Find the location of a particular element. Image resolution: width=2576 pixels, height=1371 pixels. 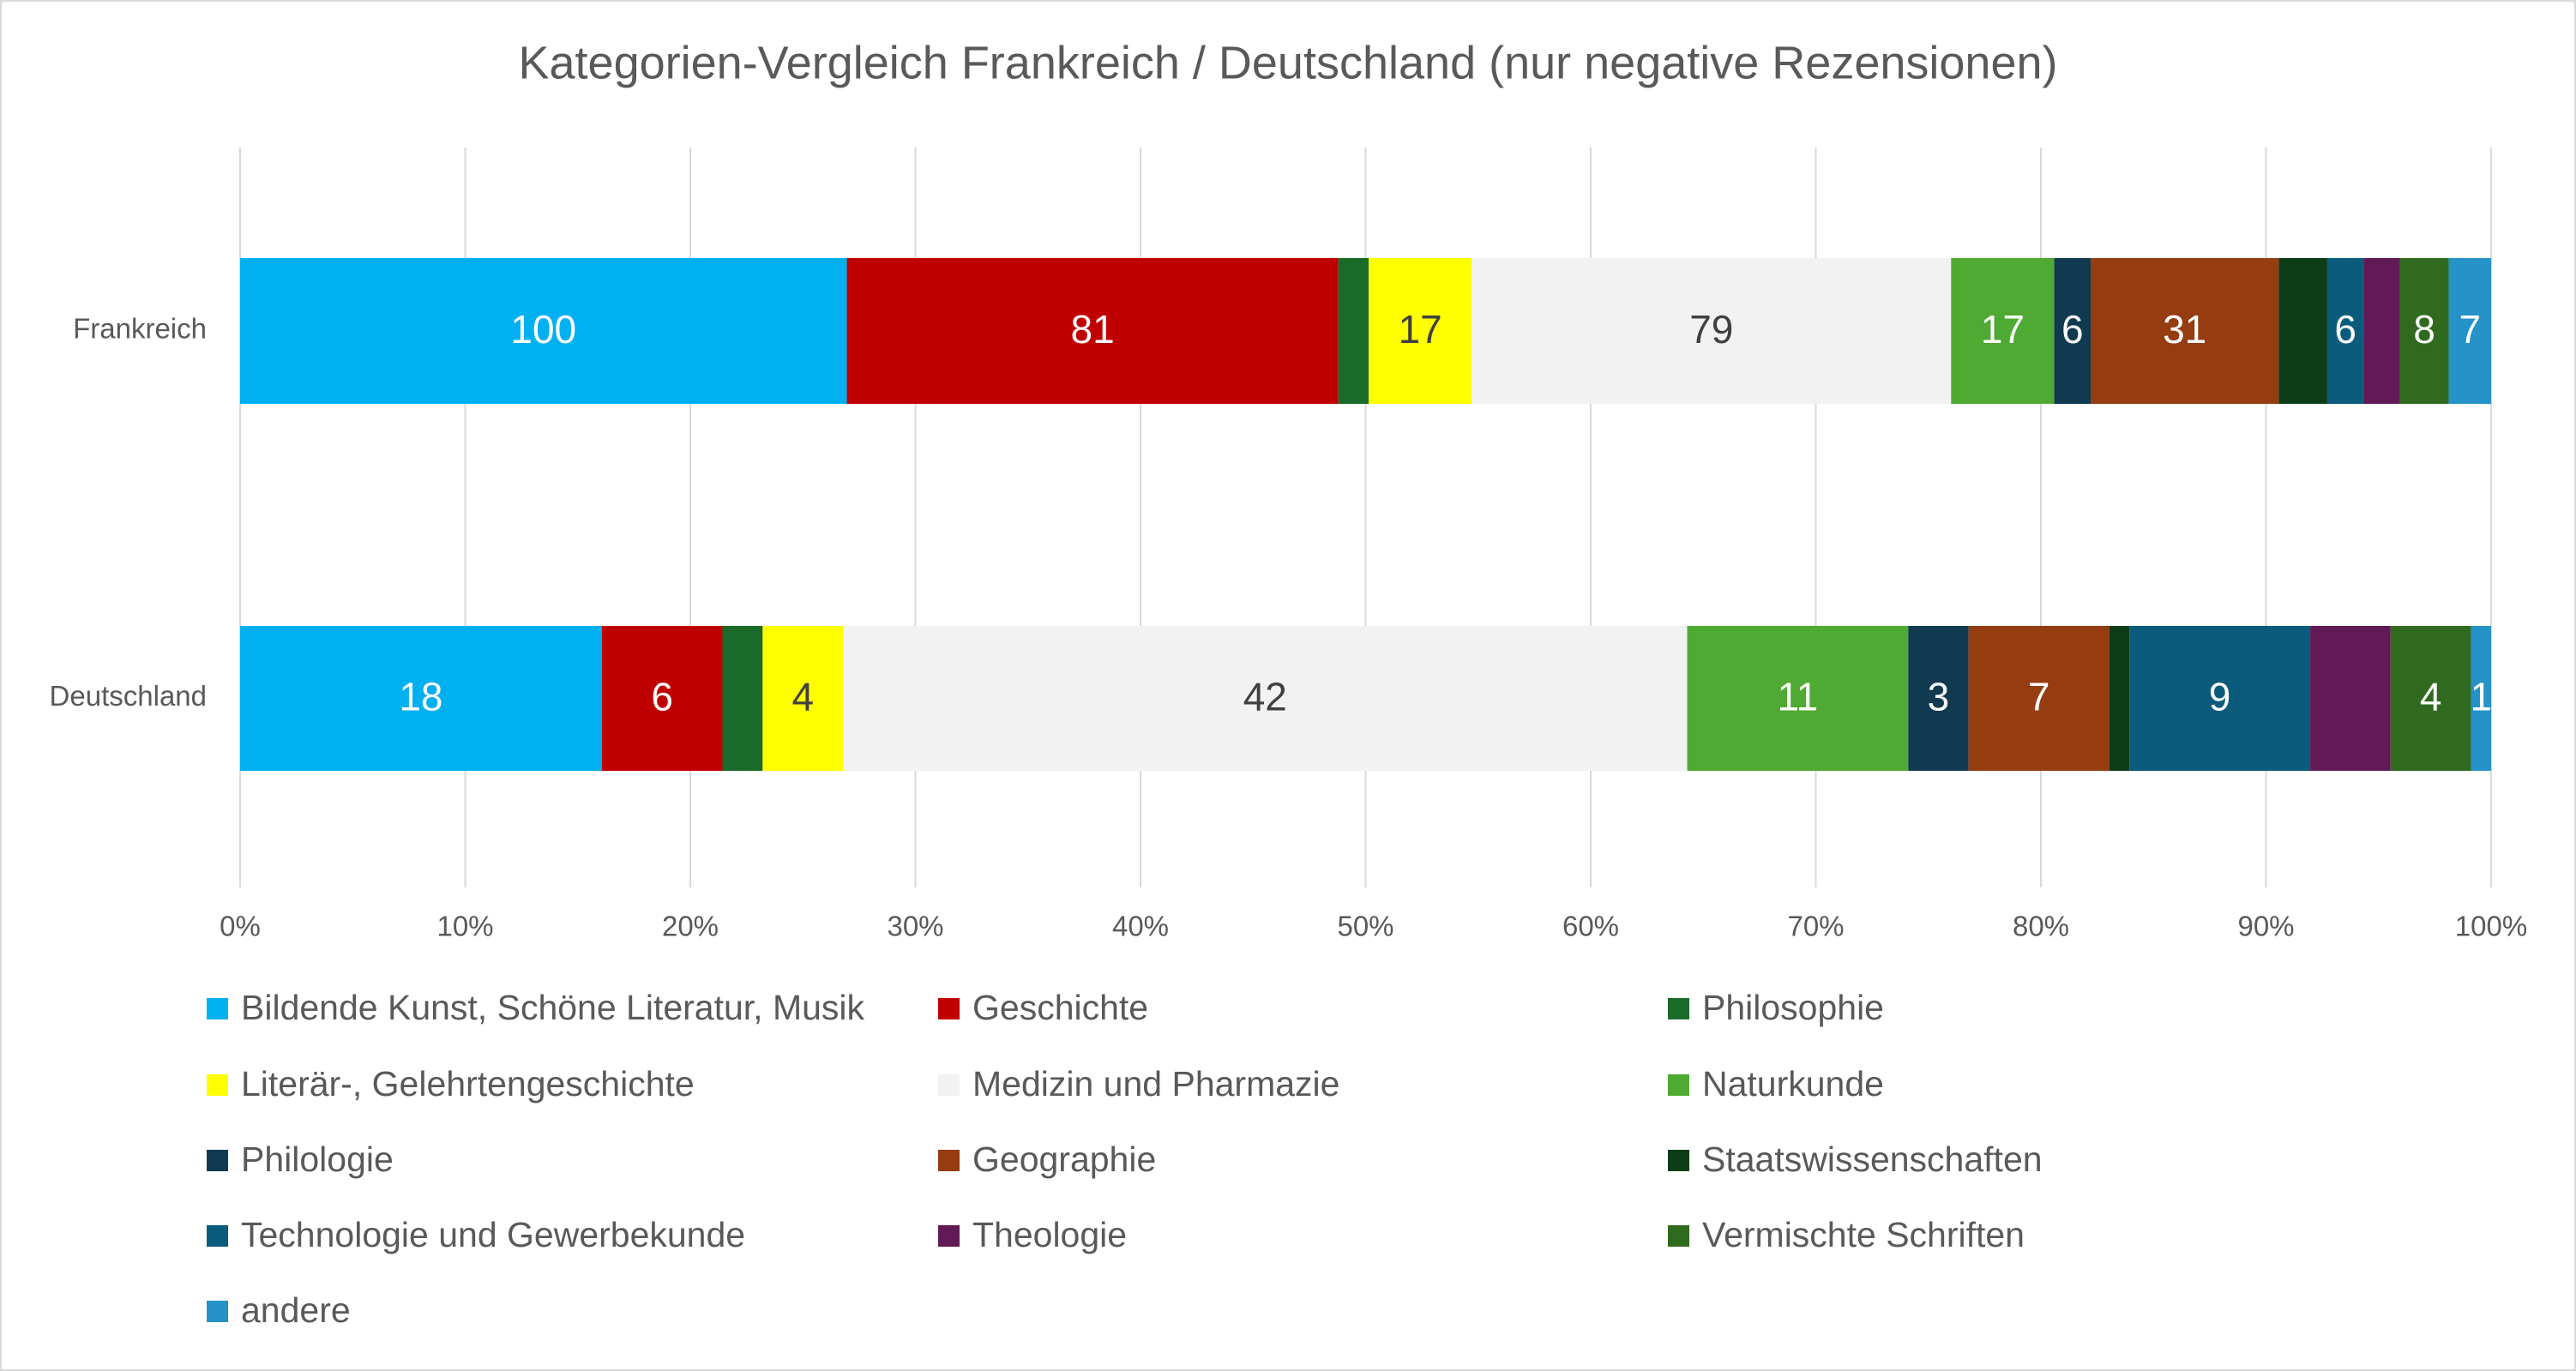

data-label: 100 is located at coordinates (543, 329).